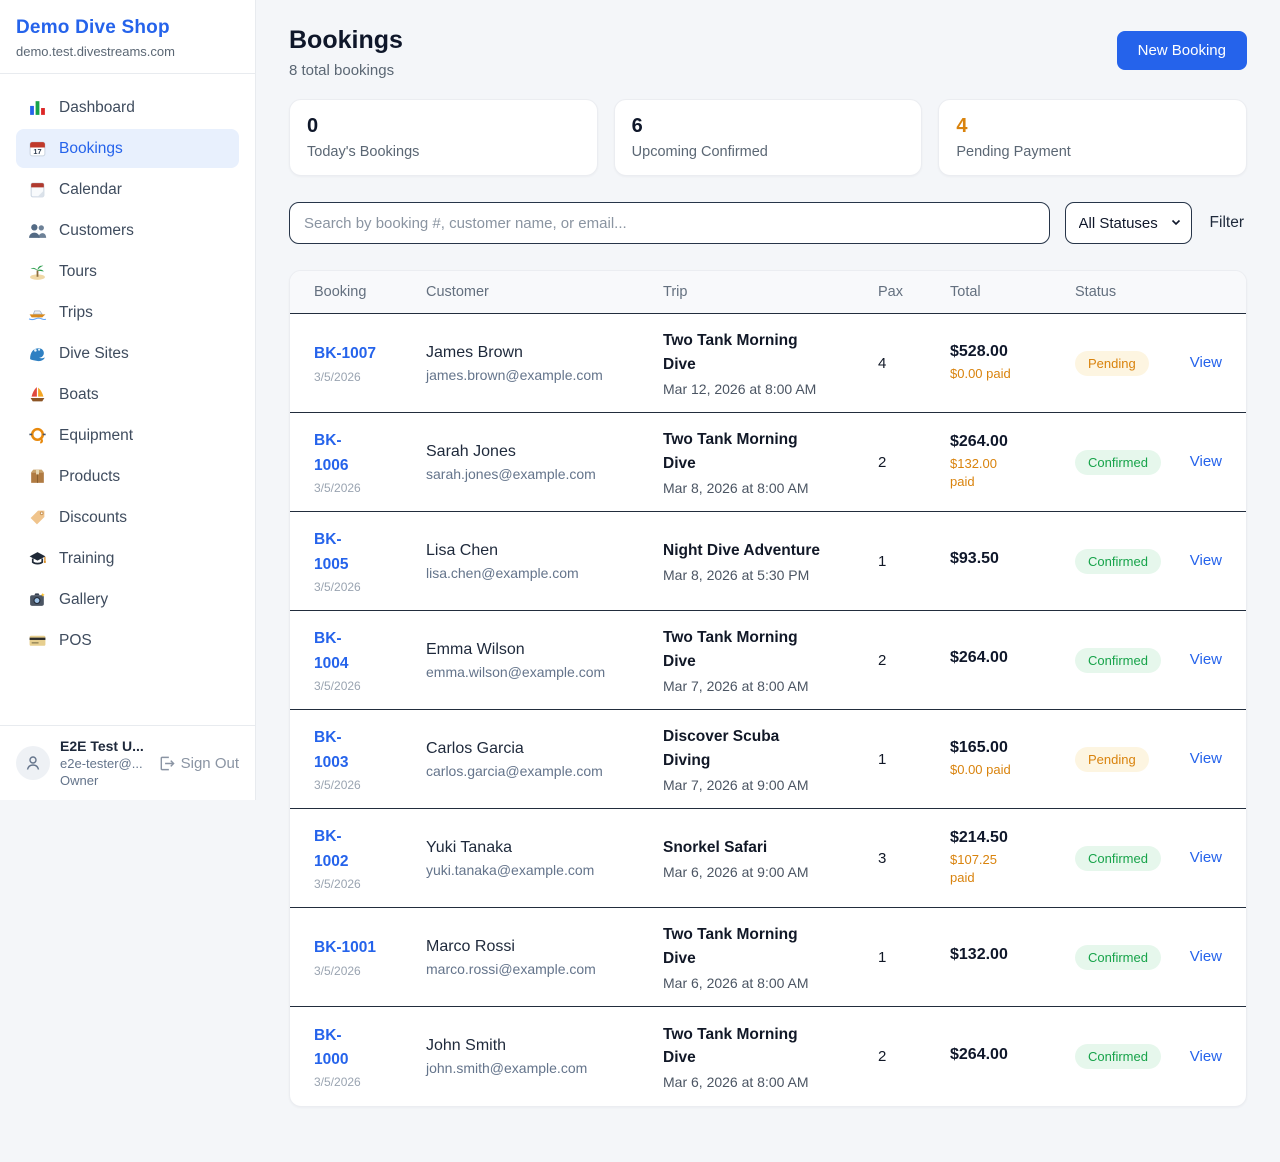  I want to click on customer-name: James Brown, so click(474, 352).